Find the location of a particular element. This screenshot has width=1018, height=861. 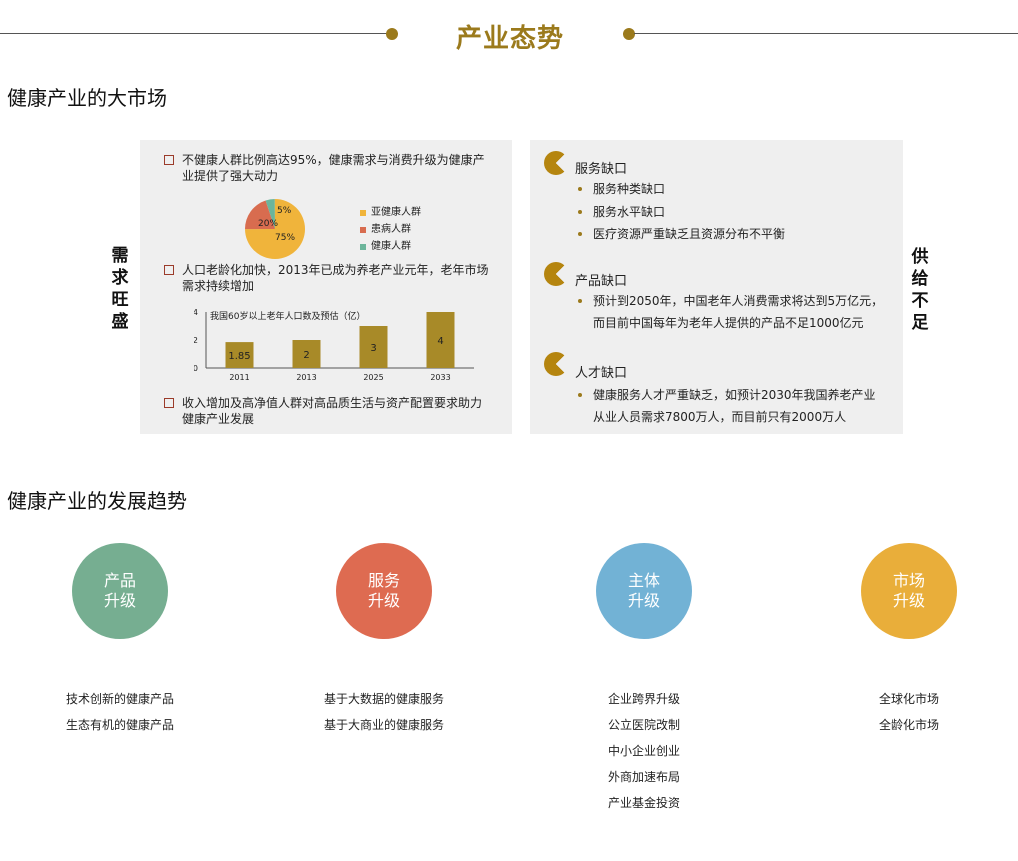

text-line: 健康产业发展 is located at coordinates (218, 419).